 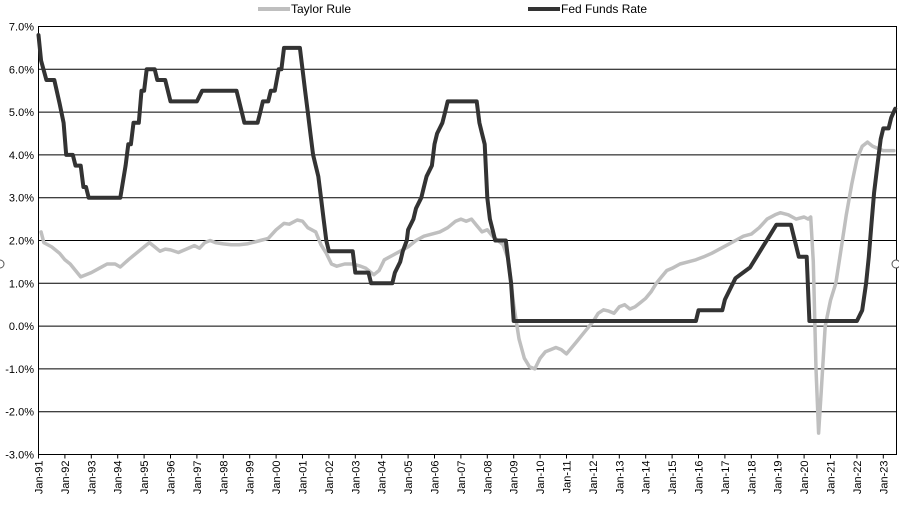 I want to click on x-tick-label: Jan-92, so click(x=66, y=478).